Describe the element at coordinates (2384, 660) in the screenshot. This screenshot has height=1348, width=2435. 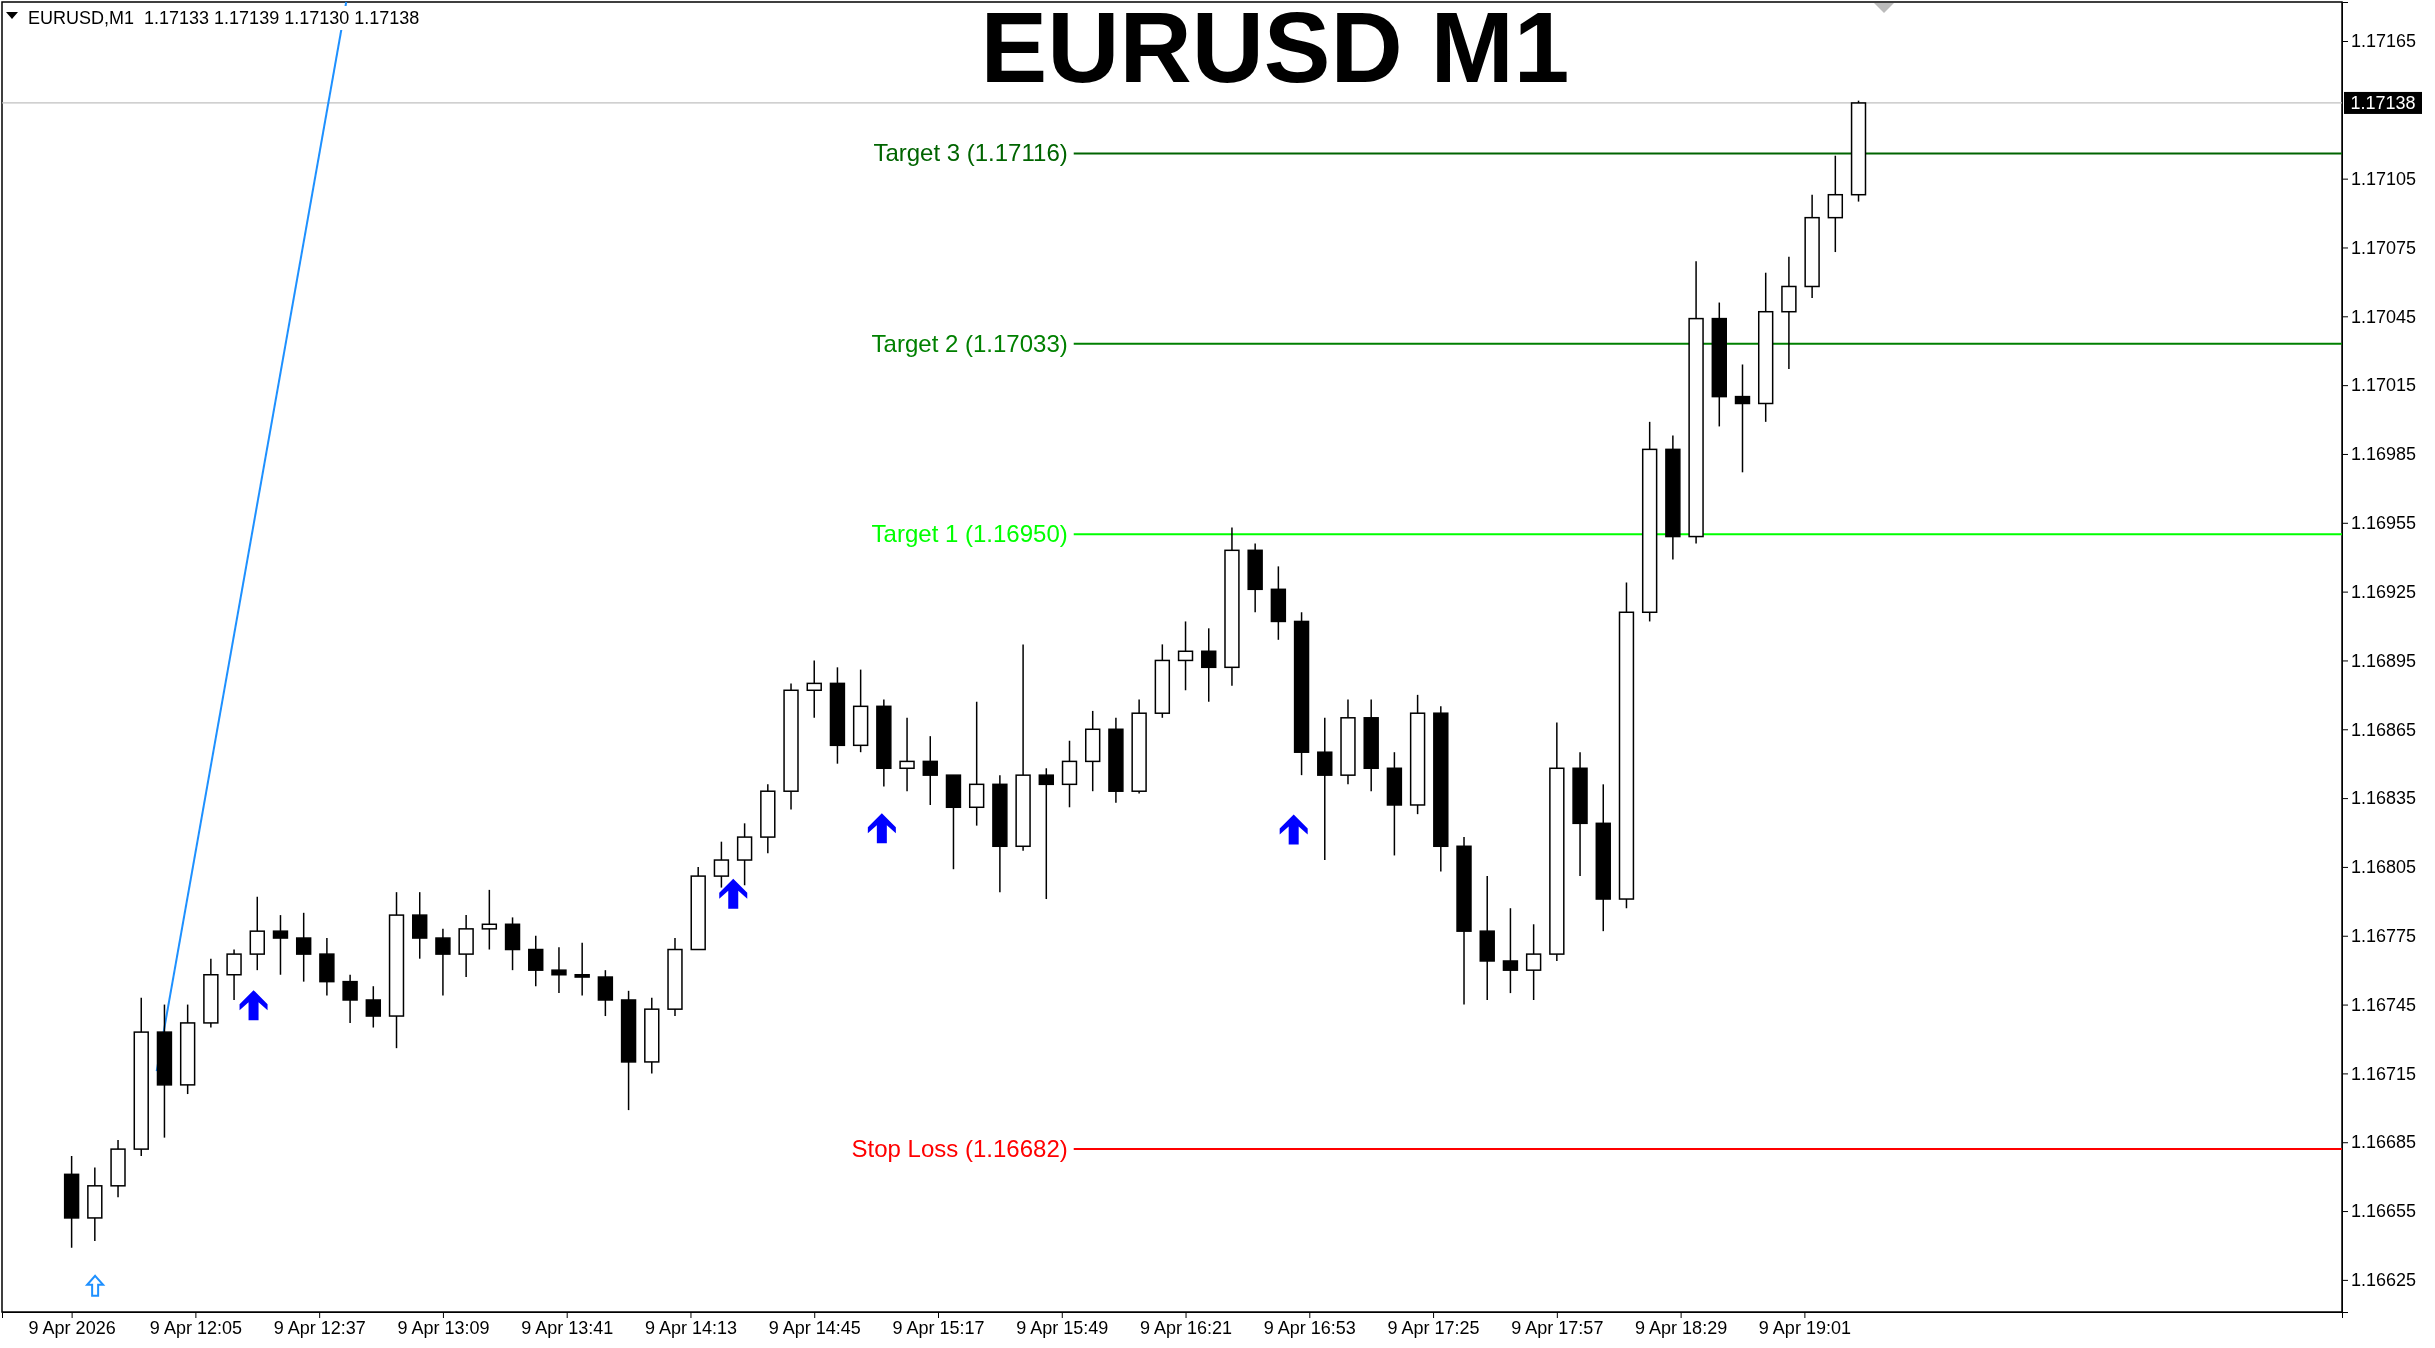
I see `y-tick-label: 1.16895` at that location.